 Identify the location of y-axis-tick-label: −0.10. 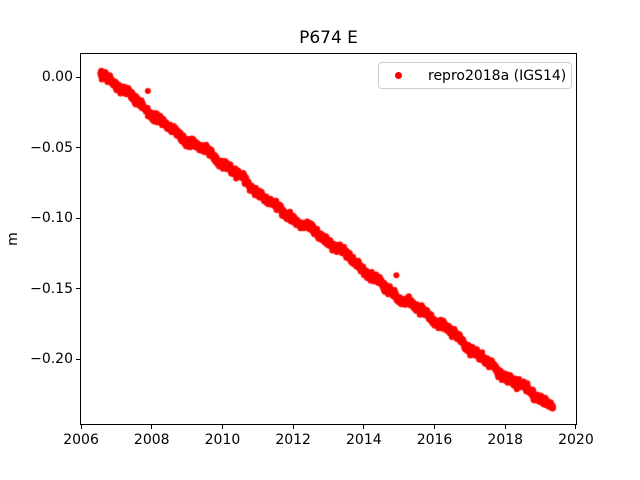
(51, 218).